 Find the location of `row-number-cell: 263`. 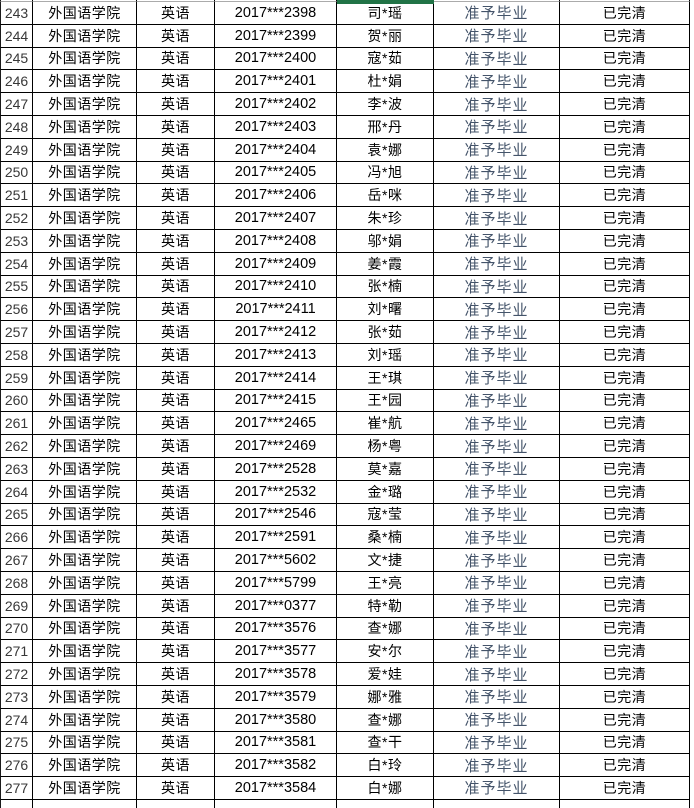

row-number-cell: 263 is located at coordinates (16, 469).